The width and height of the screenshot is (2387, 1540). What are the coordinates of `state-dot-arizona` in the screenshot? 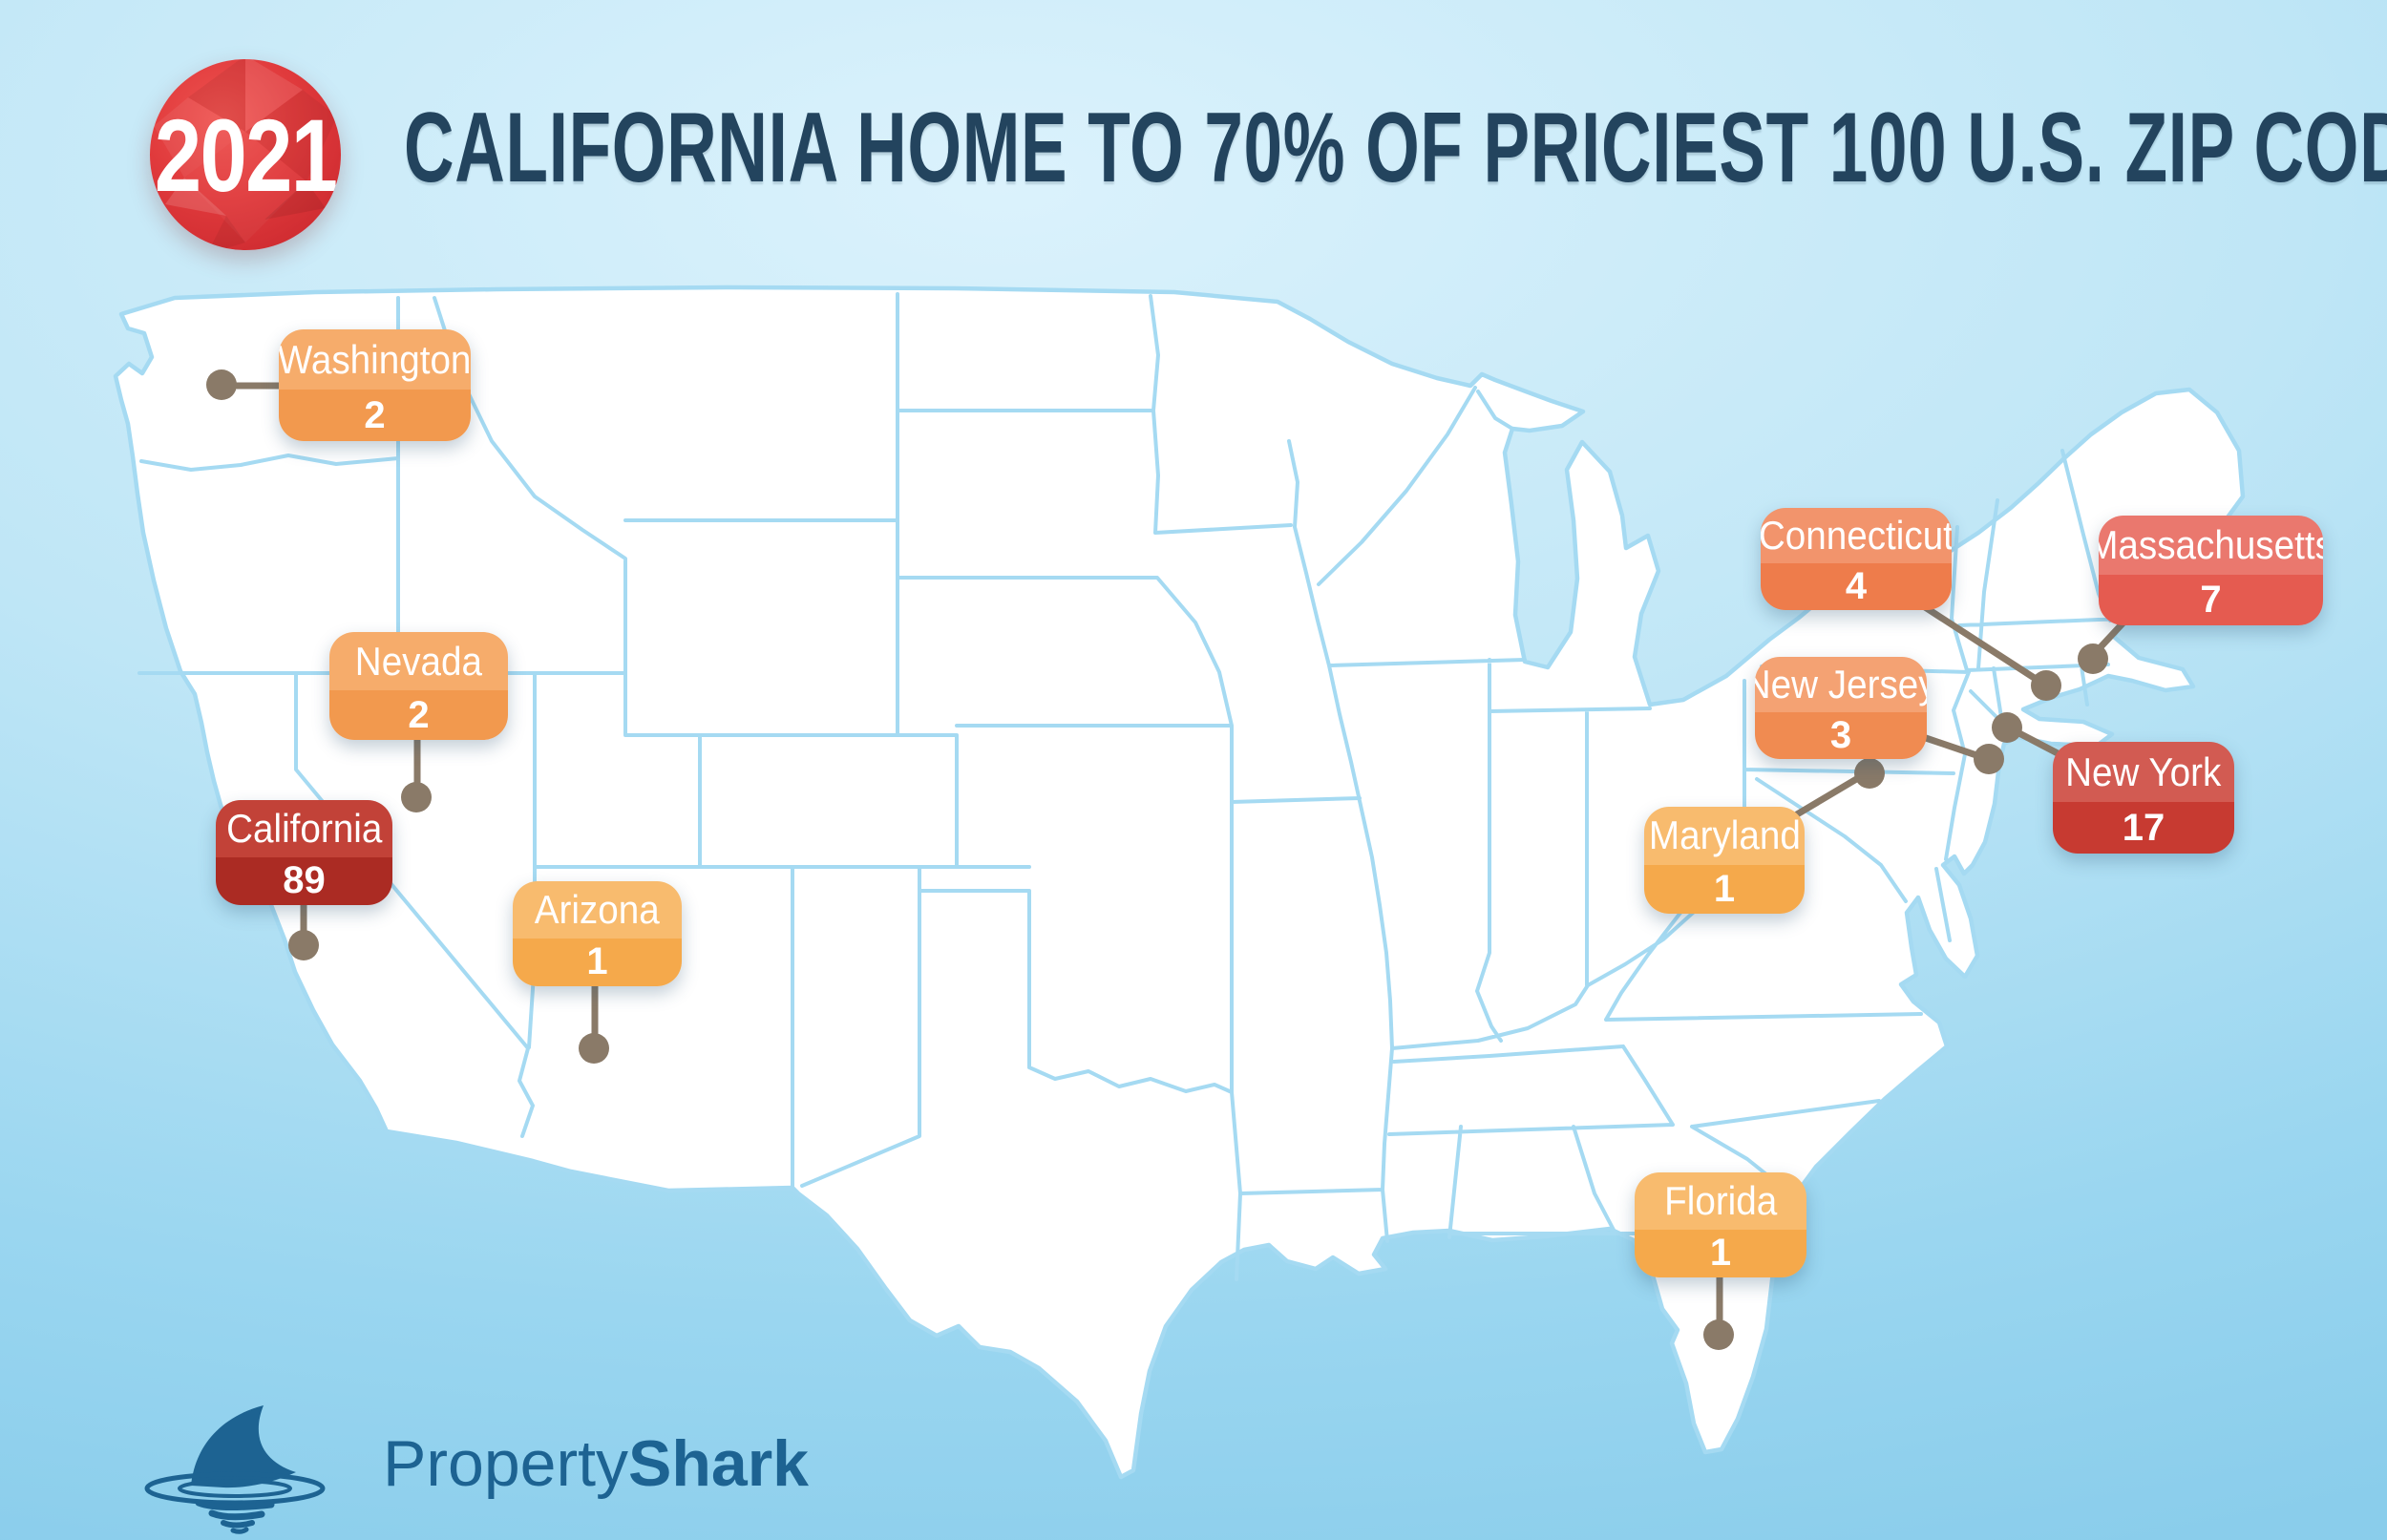 It's located at (594, 1048).